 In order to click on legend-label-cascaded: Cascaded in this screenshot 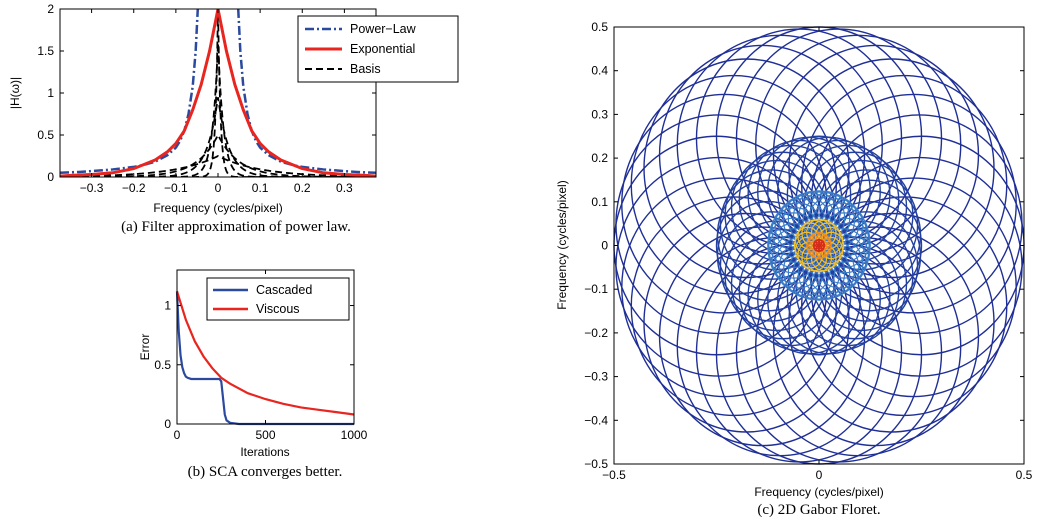, I will do `click(284, 290)`.